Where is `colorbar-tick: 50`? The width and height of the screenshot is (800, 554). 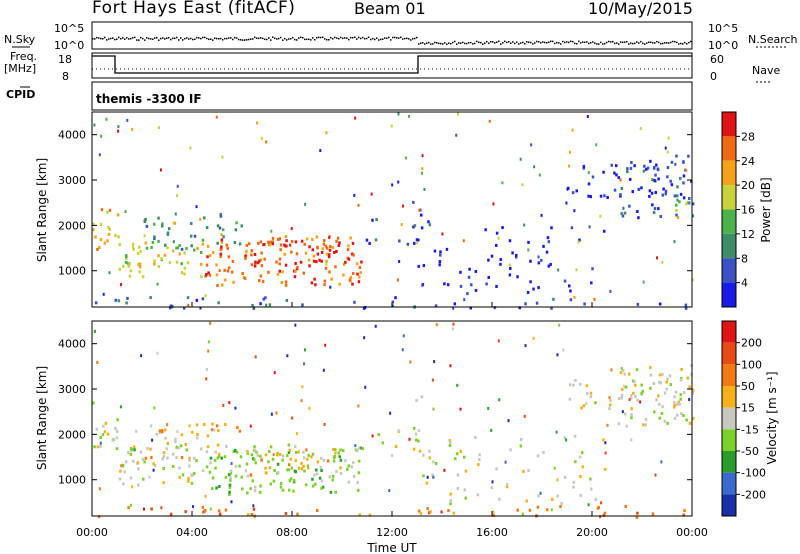 colorbar-tick: 50 is located at coordinates (748, 386).